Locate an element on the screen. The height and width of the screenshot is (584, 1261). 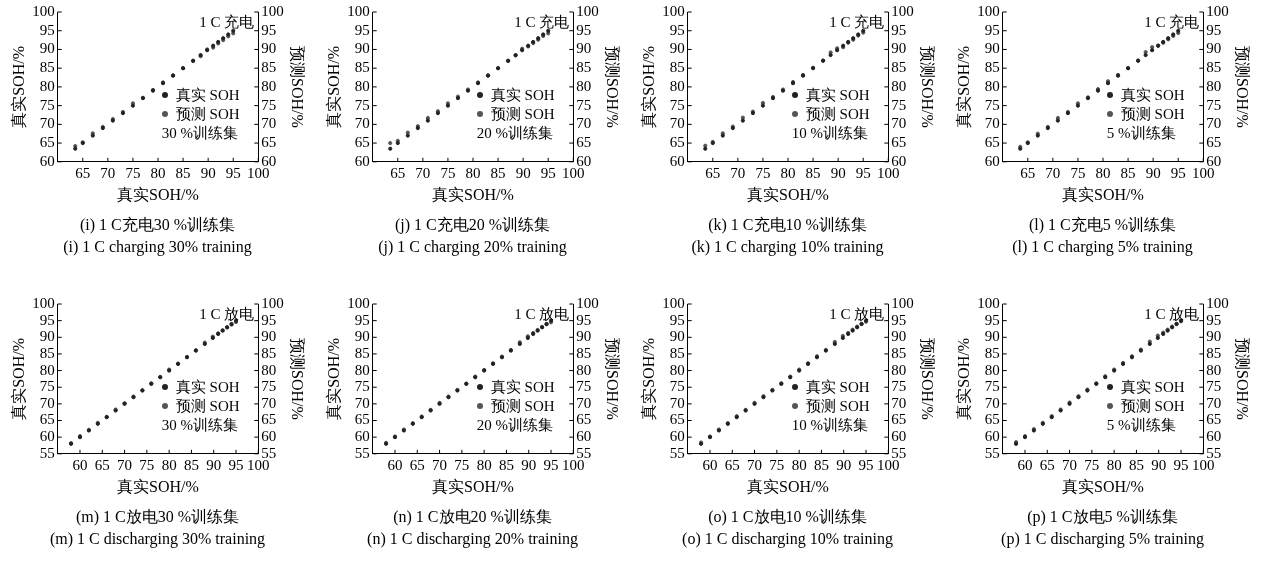
y-tick-label: 55 is located at coordinates (992, 452).